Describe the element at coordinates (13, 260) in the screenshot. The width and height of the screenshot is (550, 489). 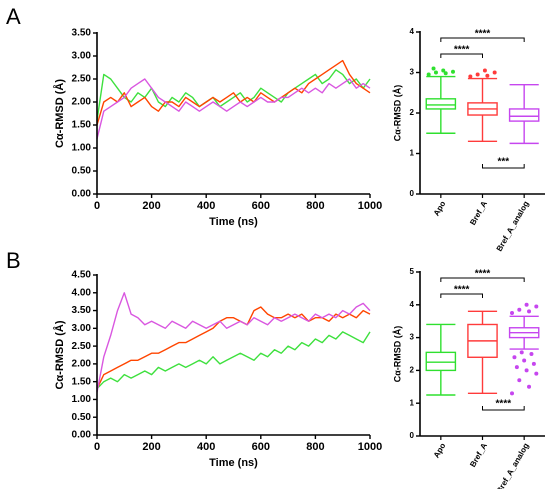
I see `panel-label: B` at that location.